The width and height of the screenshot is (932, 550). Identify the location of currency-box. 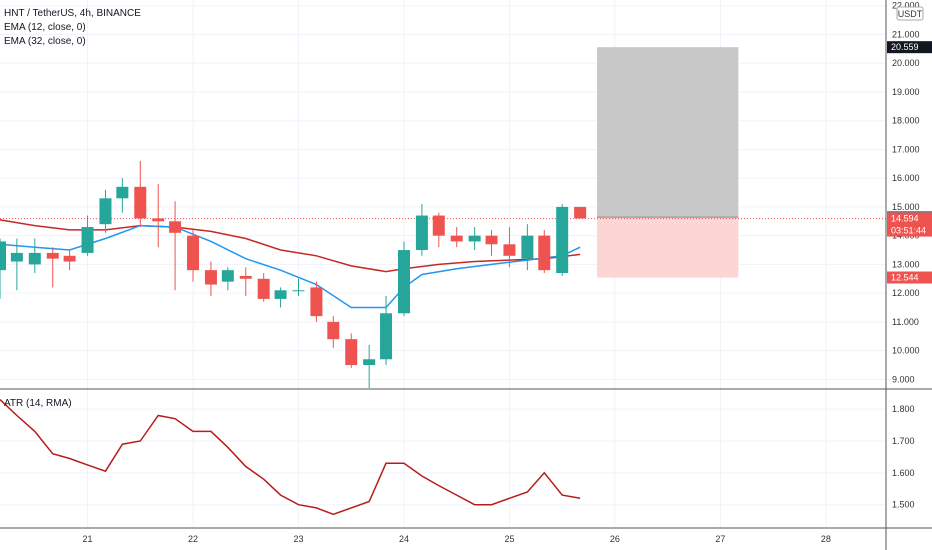
(910, 13).